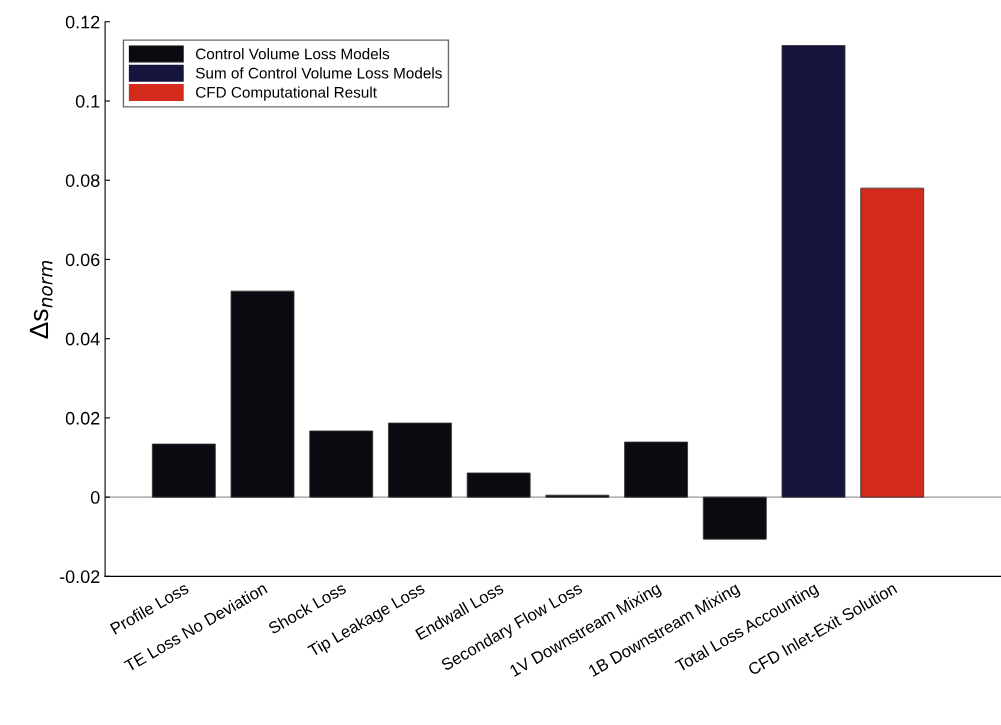  What do you see at coordinates (79, 577) in the screenshot?
I see `y-tick-label: -0.02` at bounding box center [79, 577].